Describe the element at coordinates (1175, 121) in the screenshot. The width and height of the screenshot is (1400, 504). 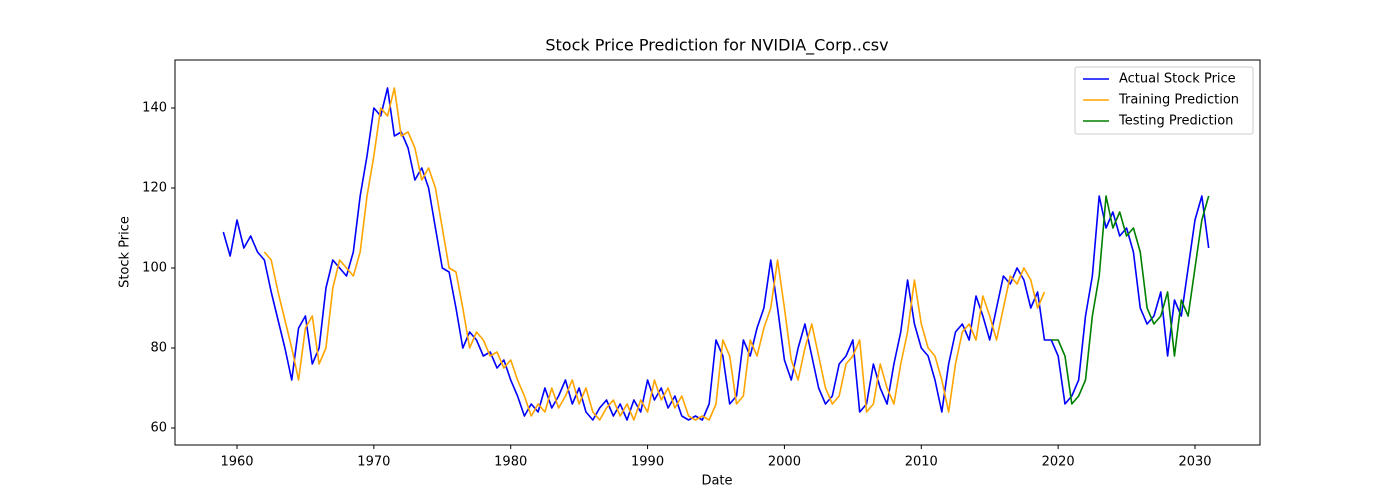
I see `legend-label: Testing Prediction` at that location.